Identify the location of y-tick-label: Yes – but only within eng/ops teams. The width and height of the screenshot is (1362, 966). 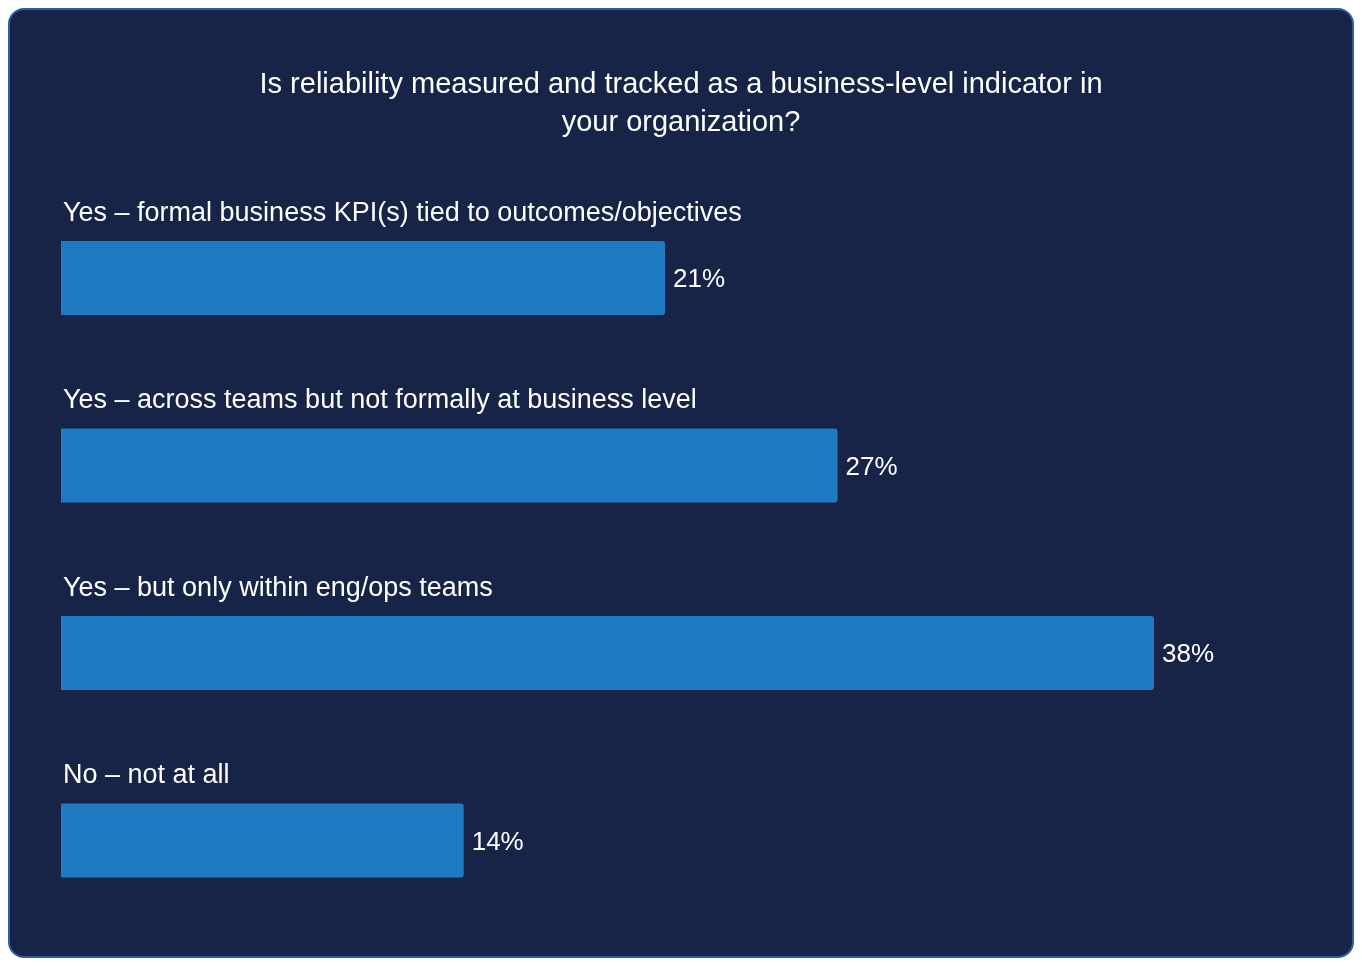
(278, 586).